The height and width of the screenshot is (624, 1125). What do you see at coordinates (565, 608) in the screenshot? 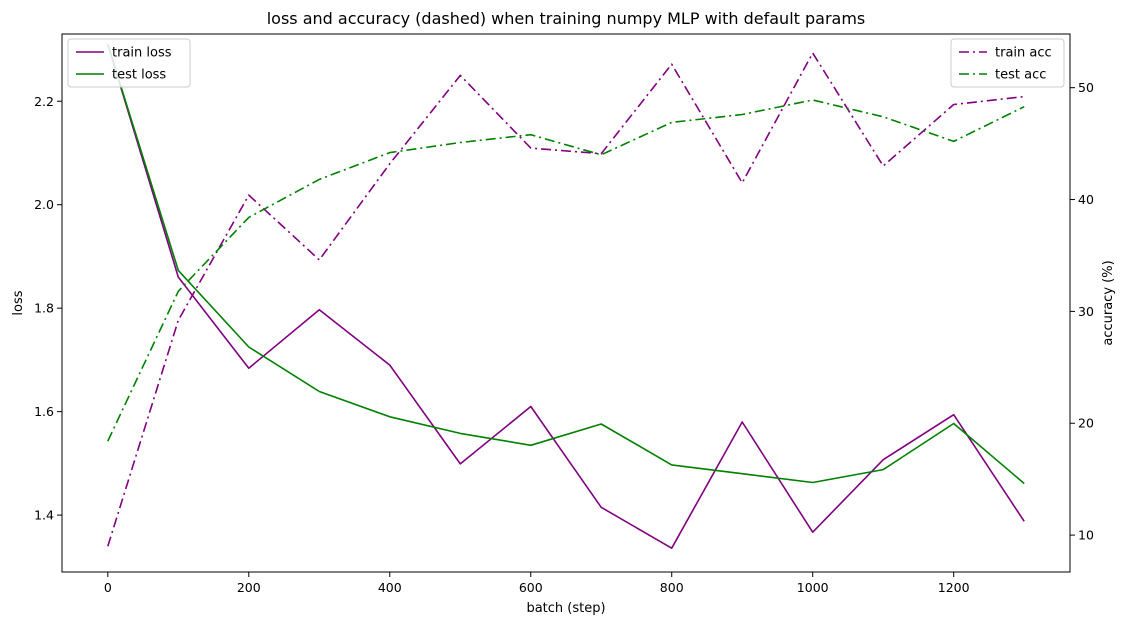
I see `x-axis-label: batch (step)` at bounding box center [565, 608].